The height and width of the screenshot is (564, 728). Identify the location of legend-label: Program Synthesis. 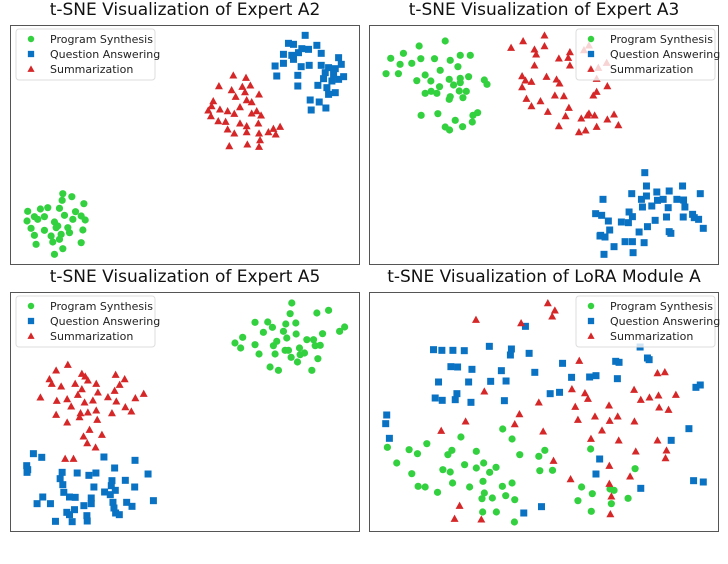
(101, 39).